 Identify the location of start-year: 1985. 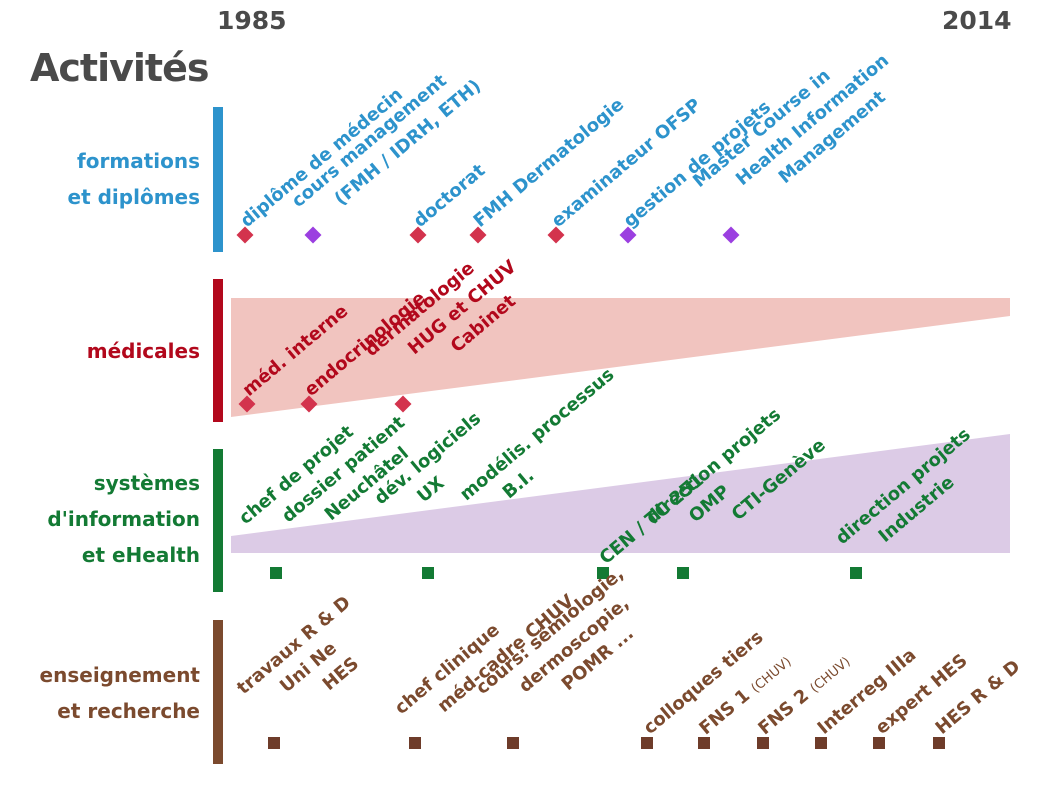
(252, 20).